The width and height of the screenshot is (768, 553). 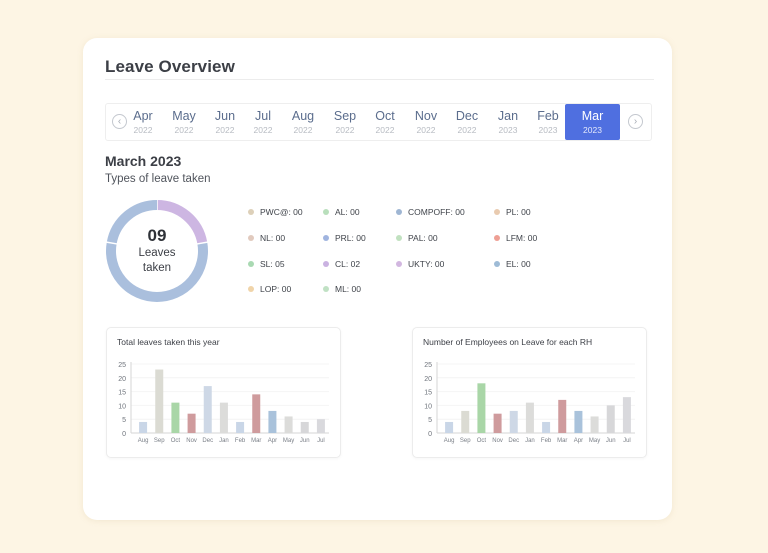 I want to click on legend-item-lop: LOP: 00, so click(x=269, y=289).